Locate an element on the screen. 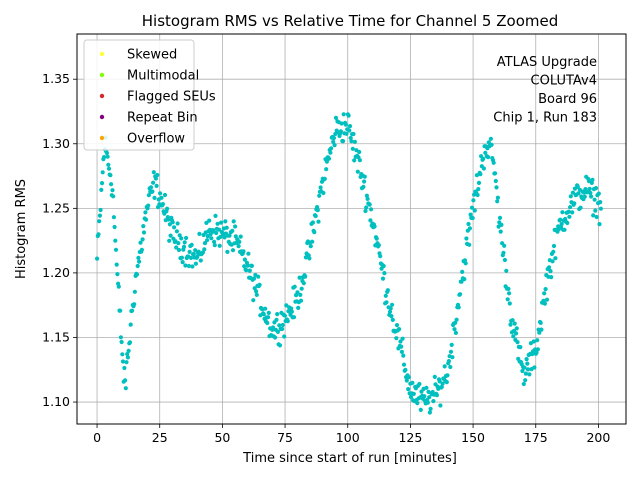 This screenshot has height=480, width=640. legend-label: Skewed is located at coordinates (152, 55).